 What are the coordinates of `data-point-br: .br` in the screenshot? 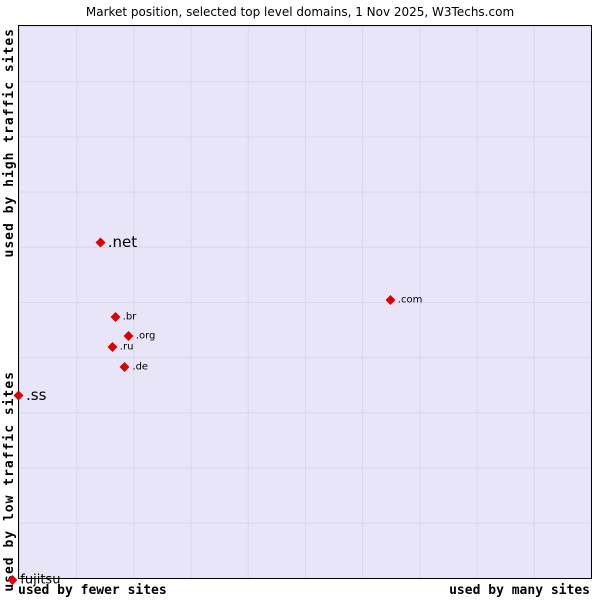 It's located at (123, 317).